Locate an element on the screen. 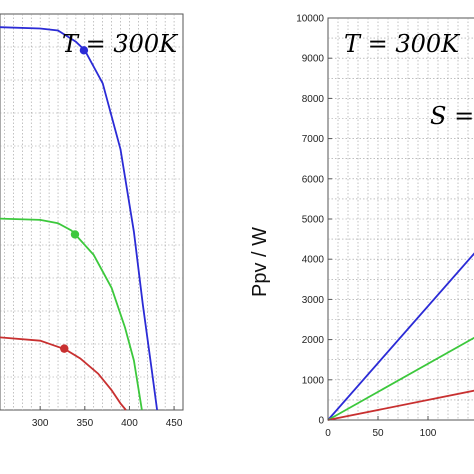 The width and height of the screenshot is (474, 474). right-x-ticks: 0 50 100 is located at coordinates (381, 427).